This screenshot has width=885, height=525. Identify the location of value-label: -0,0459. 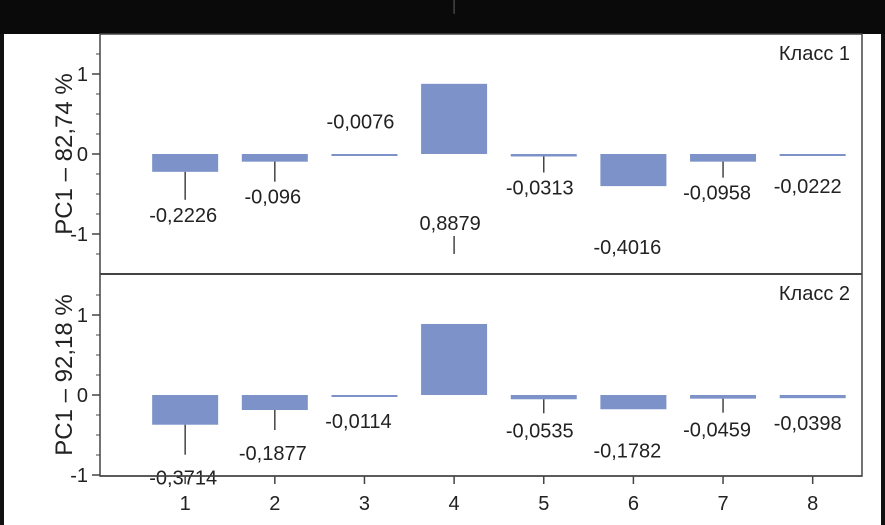
(717, 431).